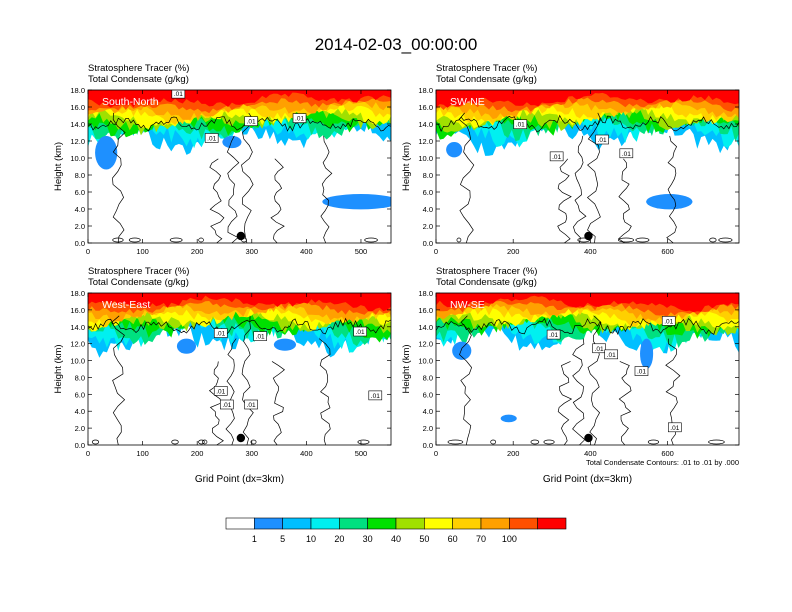 This screenshot has width=792, height=612. What do you see at coordinates (126, 305) in the screenshot?
I see `panel-label: West-East` at bounding box center [126, 305].